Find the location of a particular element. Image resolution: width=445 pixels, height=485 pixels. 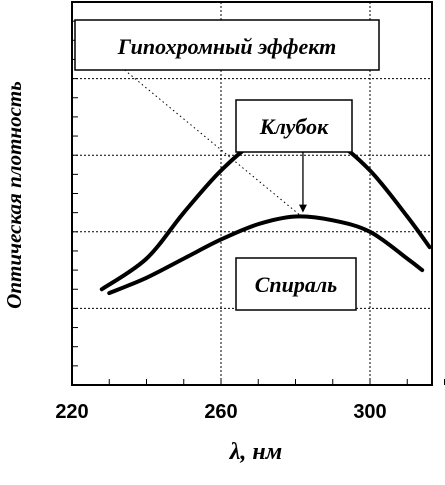

x-tick-label-220: 220 is located at coordinates (71, 412).